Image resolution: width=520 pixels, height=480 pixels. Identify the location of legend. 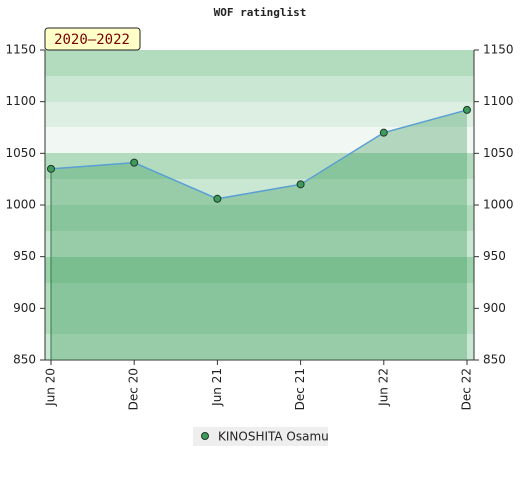
(260, 436).